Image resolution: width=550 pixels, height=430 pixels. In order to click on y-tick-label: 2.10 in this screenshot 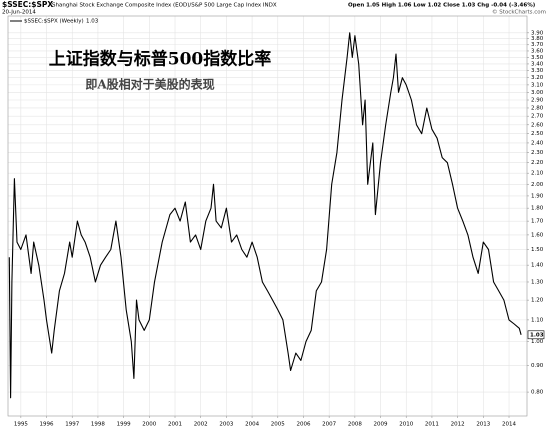, I will do `click(537, 174)`.